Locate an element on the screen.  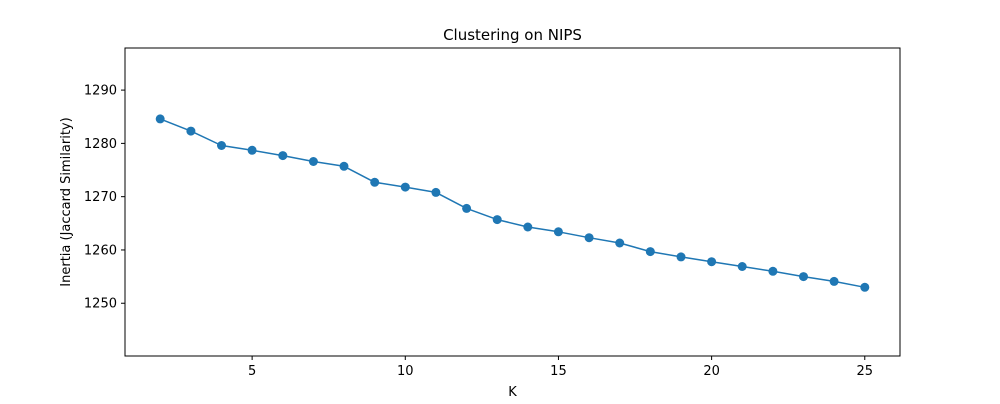
y-tick-label: 1250 is located at coordinates (100, 304).